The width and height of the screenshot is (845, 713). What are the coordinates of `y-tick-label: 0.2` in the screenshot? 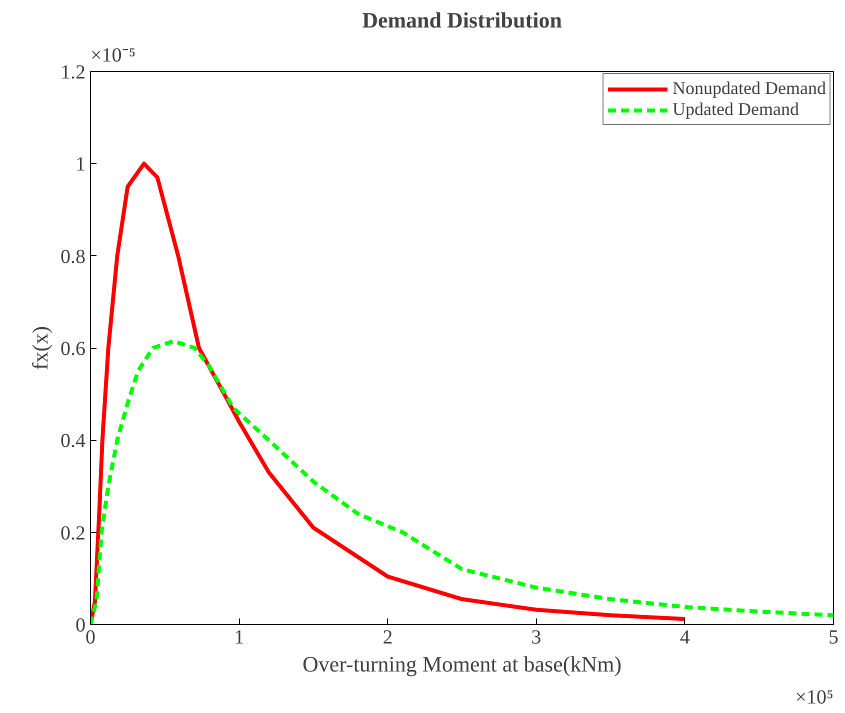 It's located at (73, 533).